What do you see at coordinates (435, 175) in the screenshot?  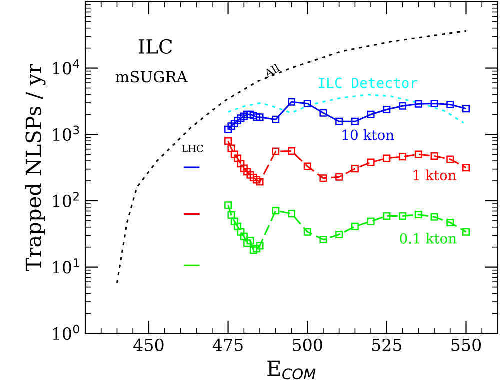 I see `series-label: 1 kton` at bounding box center [435, 175].